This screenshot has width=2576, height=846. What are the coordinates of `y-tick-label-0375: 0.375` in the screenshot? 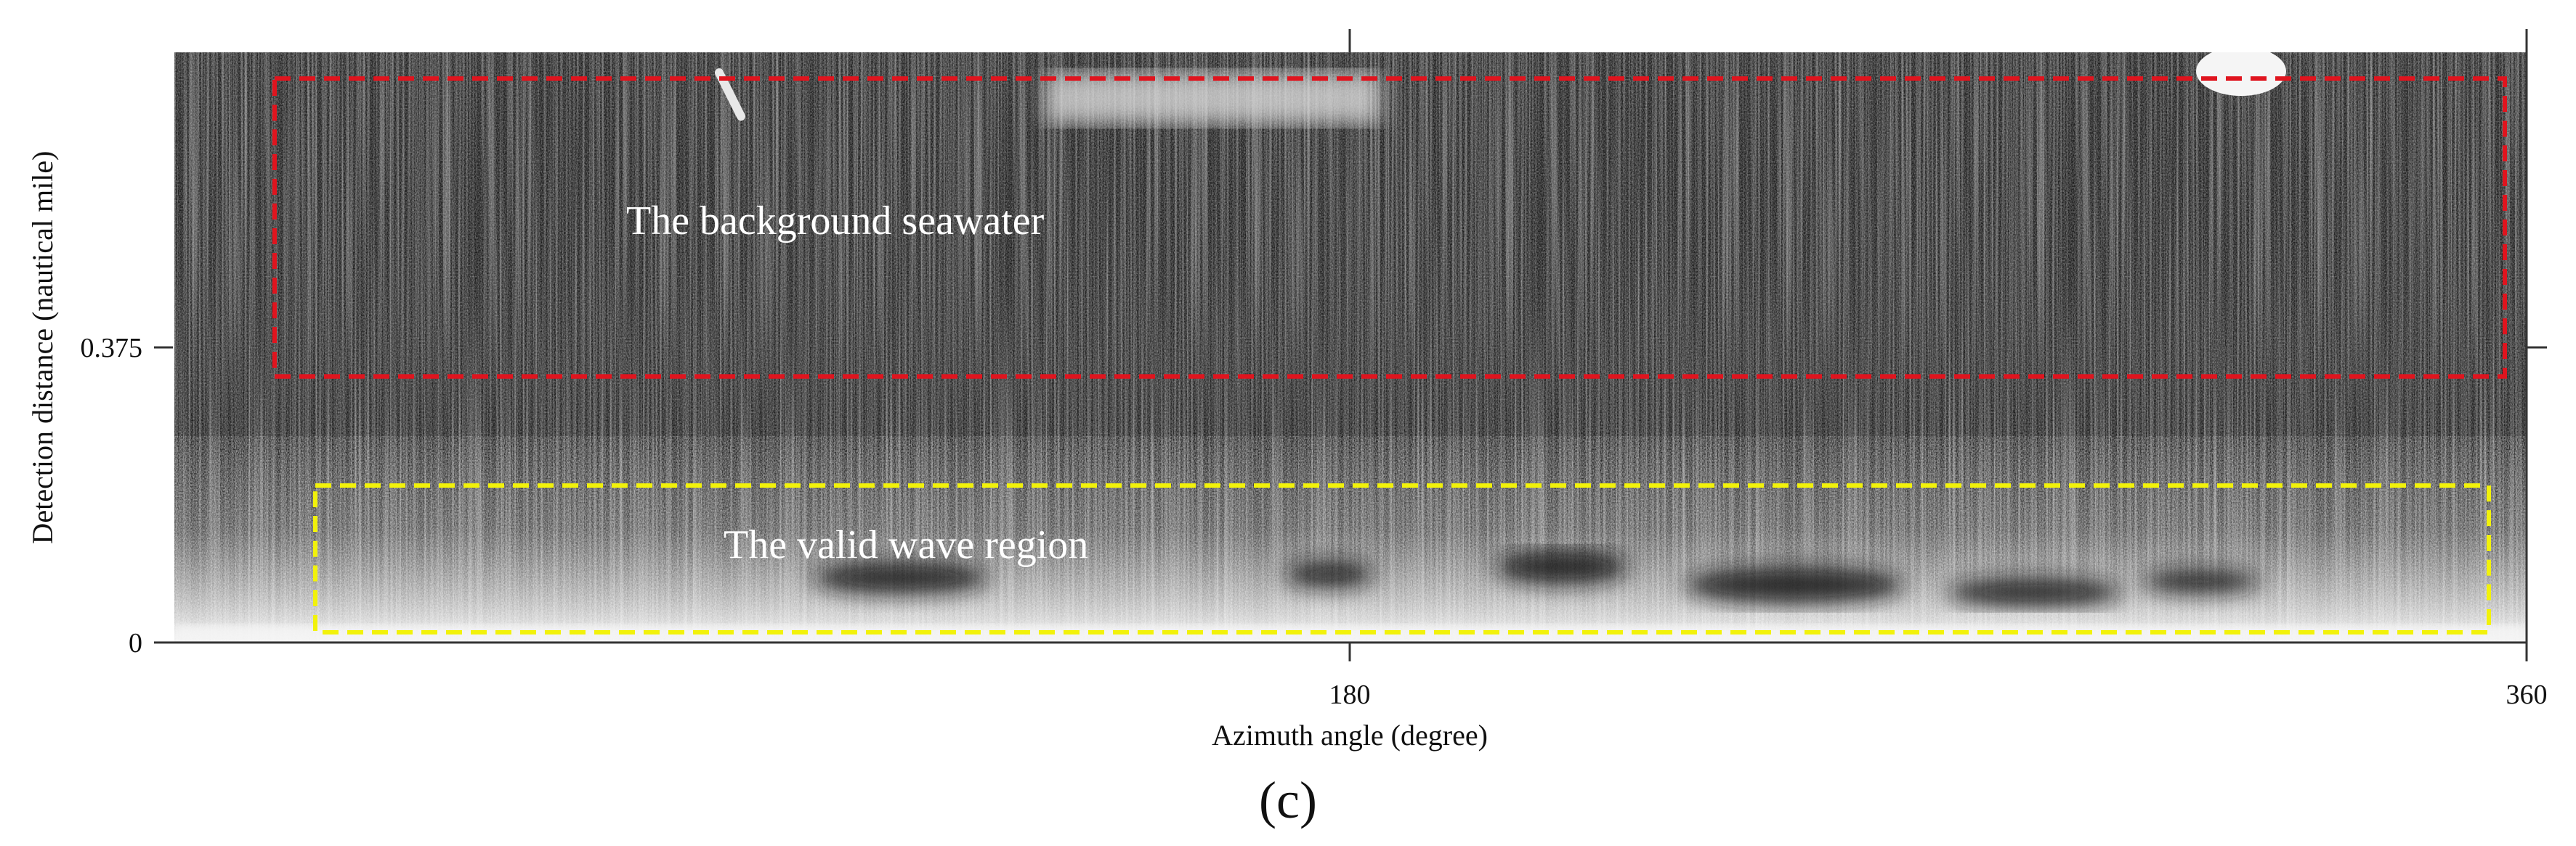 It's located at (112, 348).